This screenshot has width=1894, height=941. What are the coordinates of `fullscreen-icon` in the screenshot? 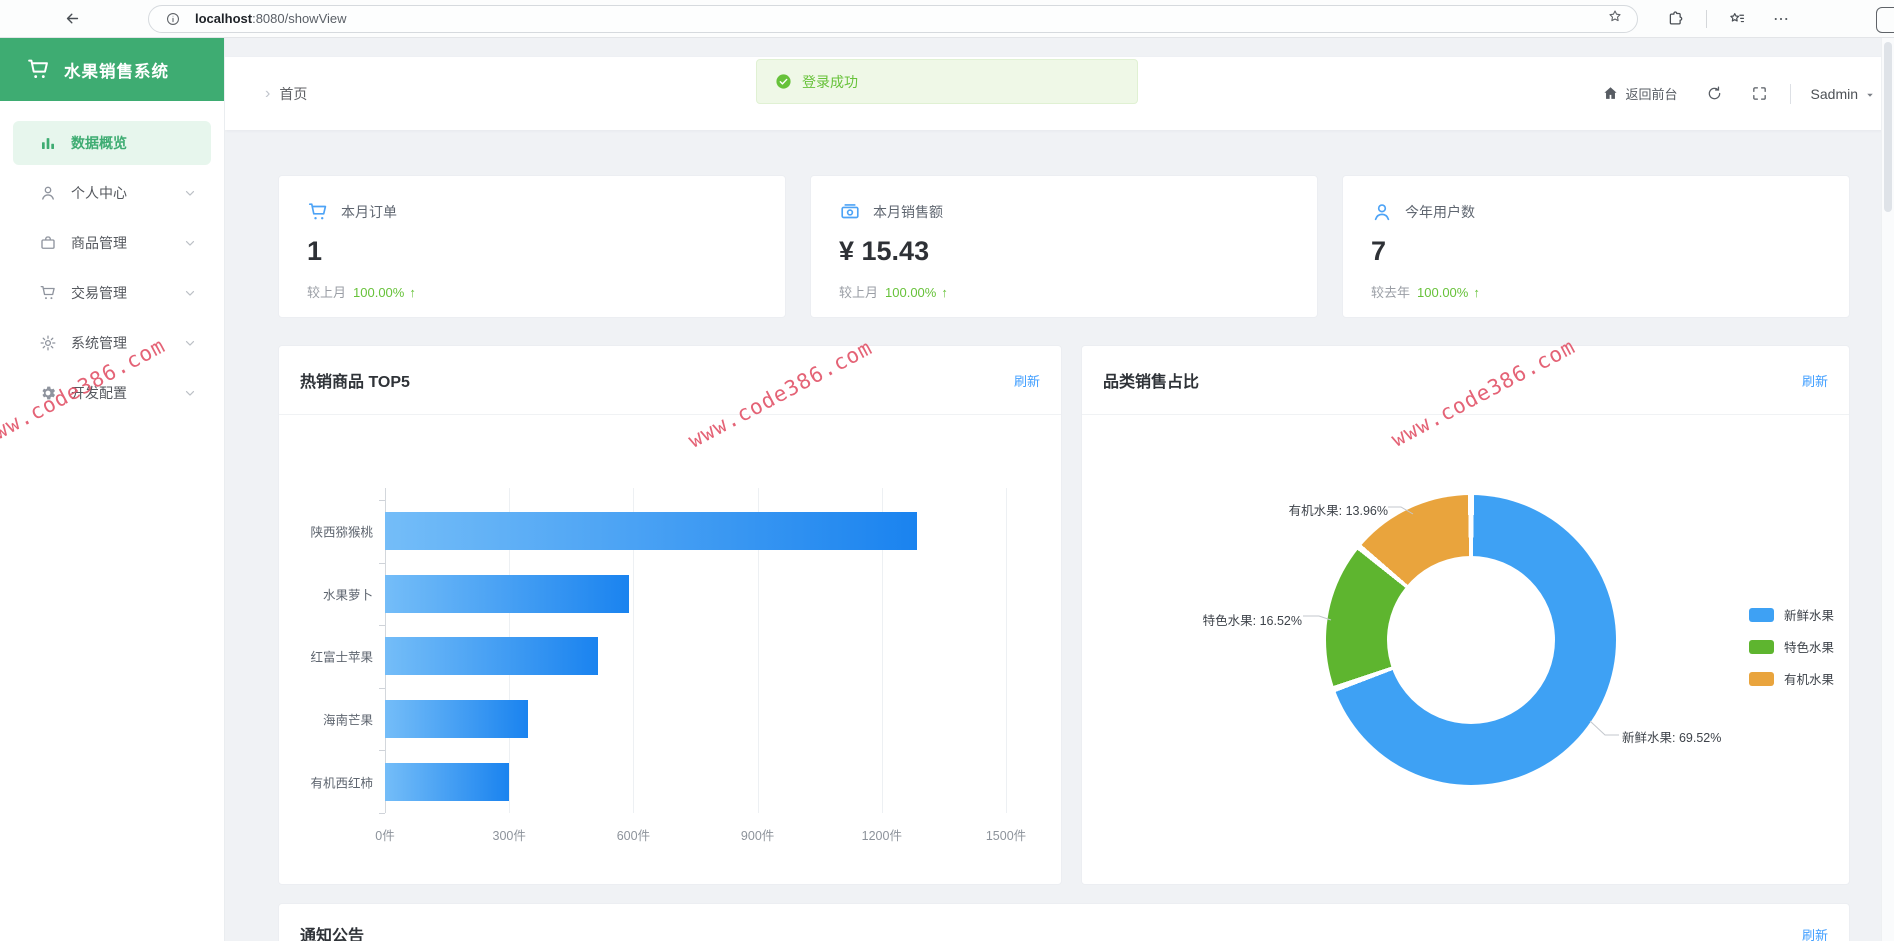 It's located at (1759, 93).